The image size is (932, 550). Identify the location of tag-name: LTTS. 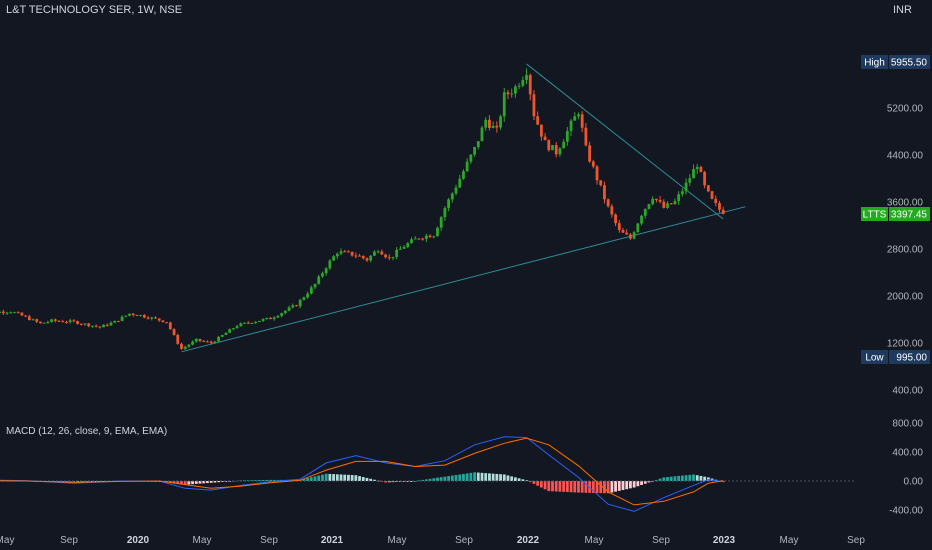
(875, 215).